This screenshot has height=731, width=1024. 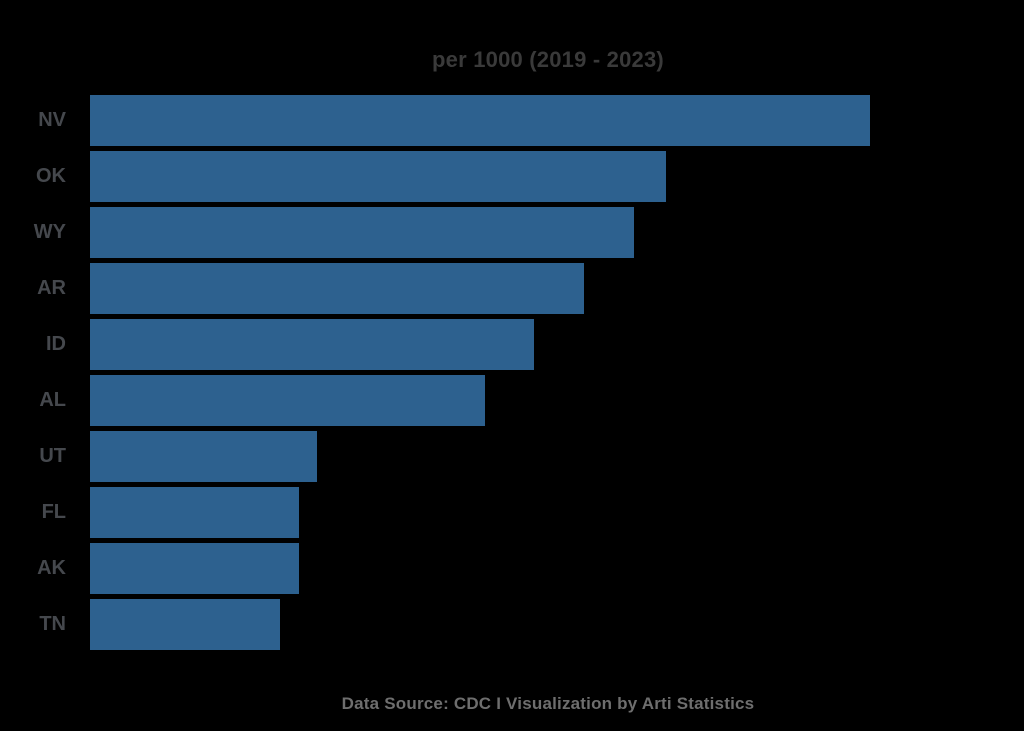 I want to click on y-axis-label: AR, so click(x=51, y=288).